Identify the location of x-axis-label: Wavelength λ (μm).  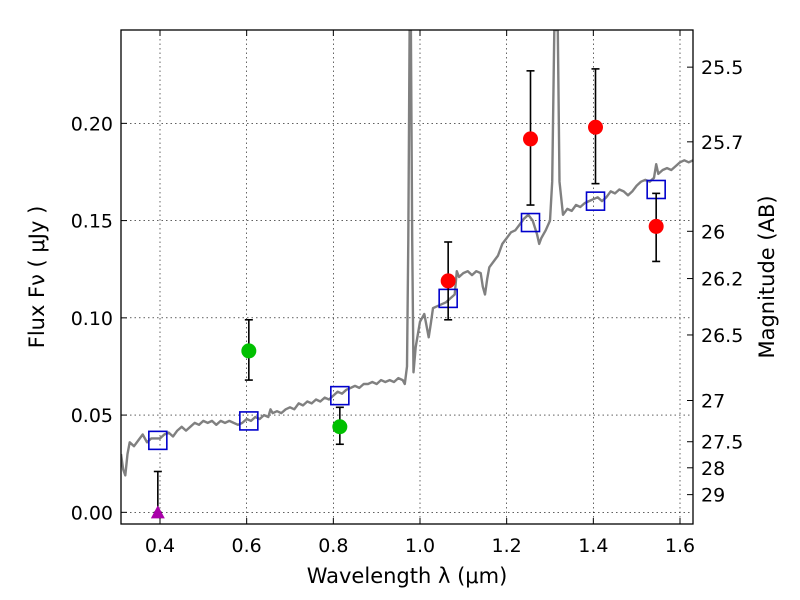
(407, 576).